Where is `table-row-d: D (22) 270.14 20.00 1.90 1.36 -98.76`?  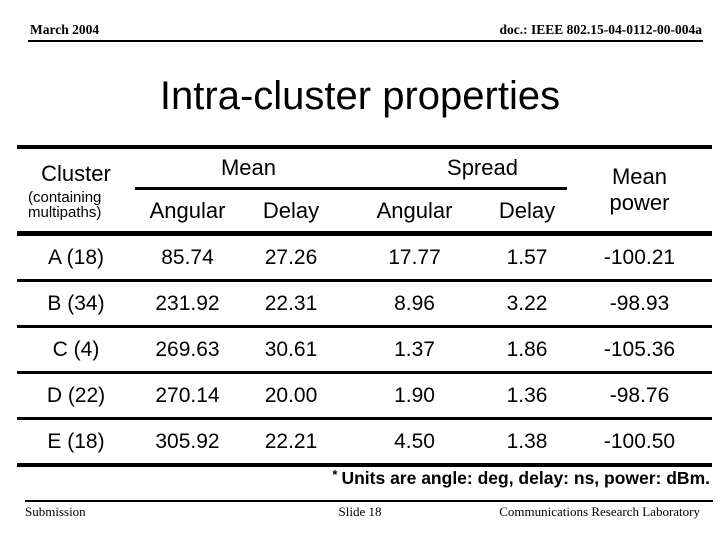
table-row-d: D (22) 270.14 20.00 1.90 1.36 -98.76 is located at coordinates (364, 394).